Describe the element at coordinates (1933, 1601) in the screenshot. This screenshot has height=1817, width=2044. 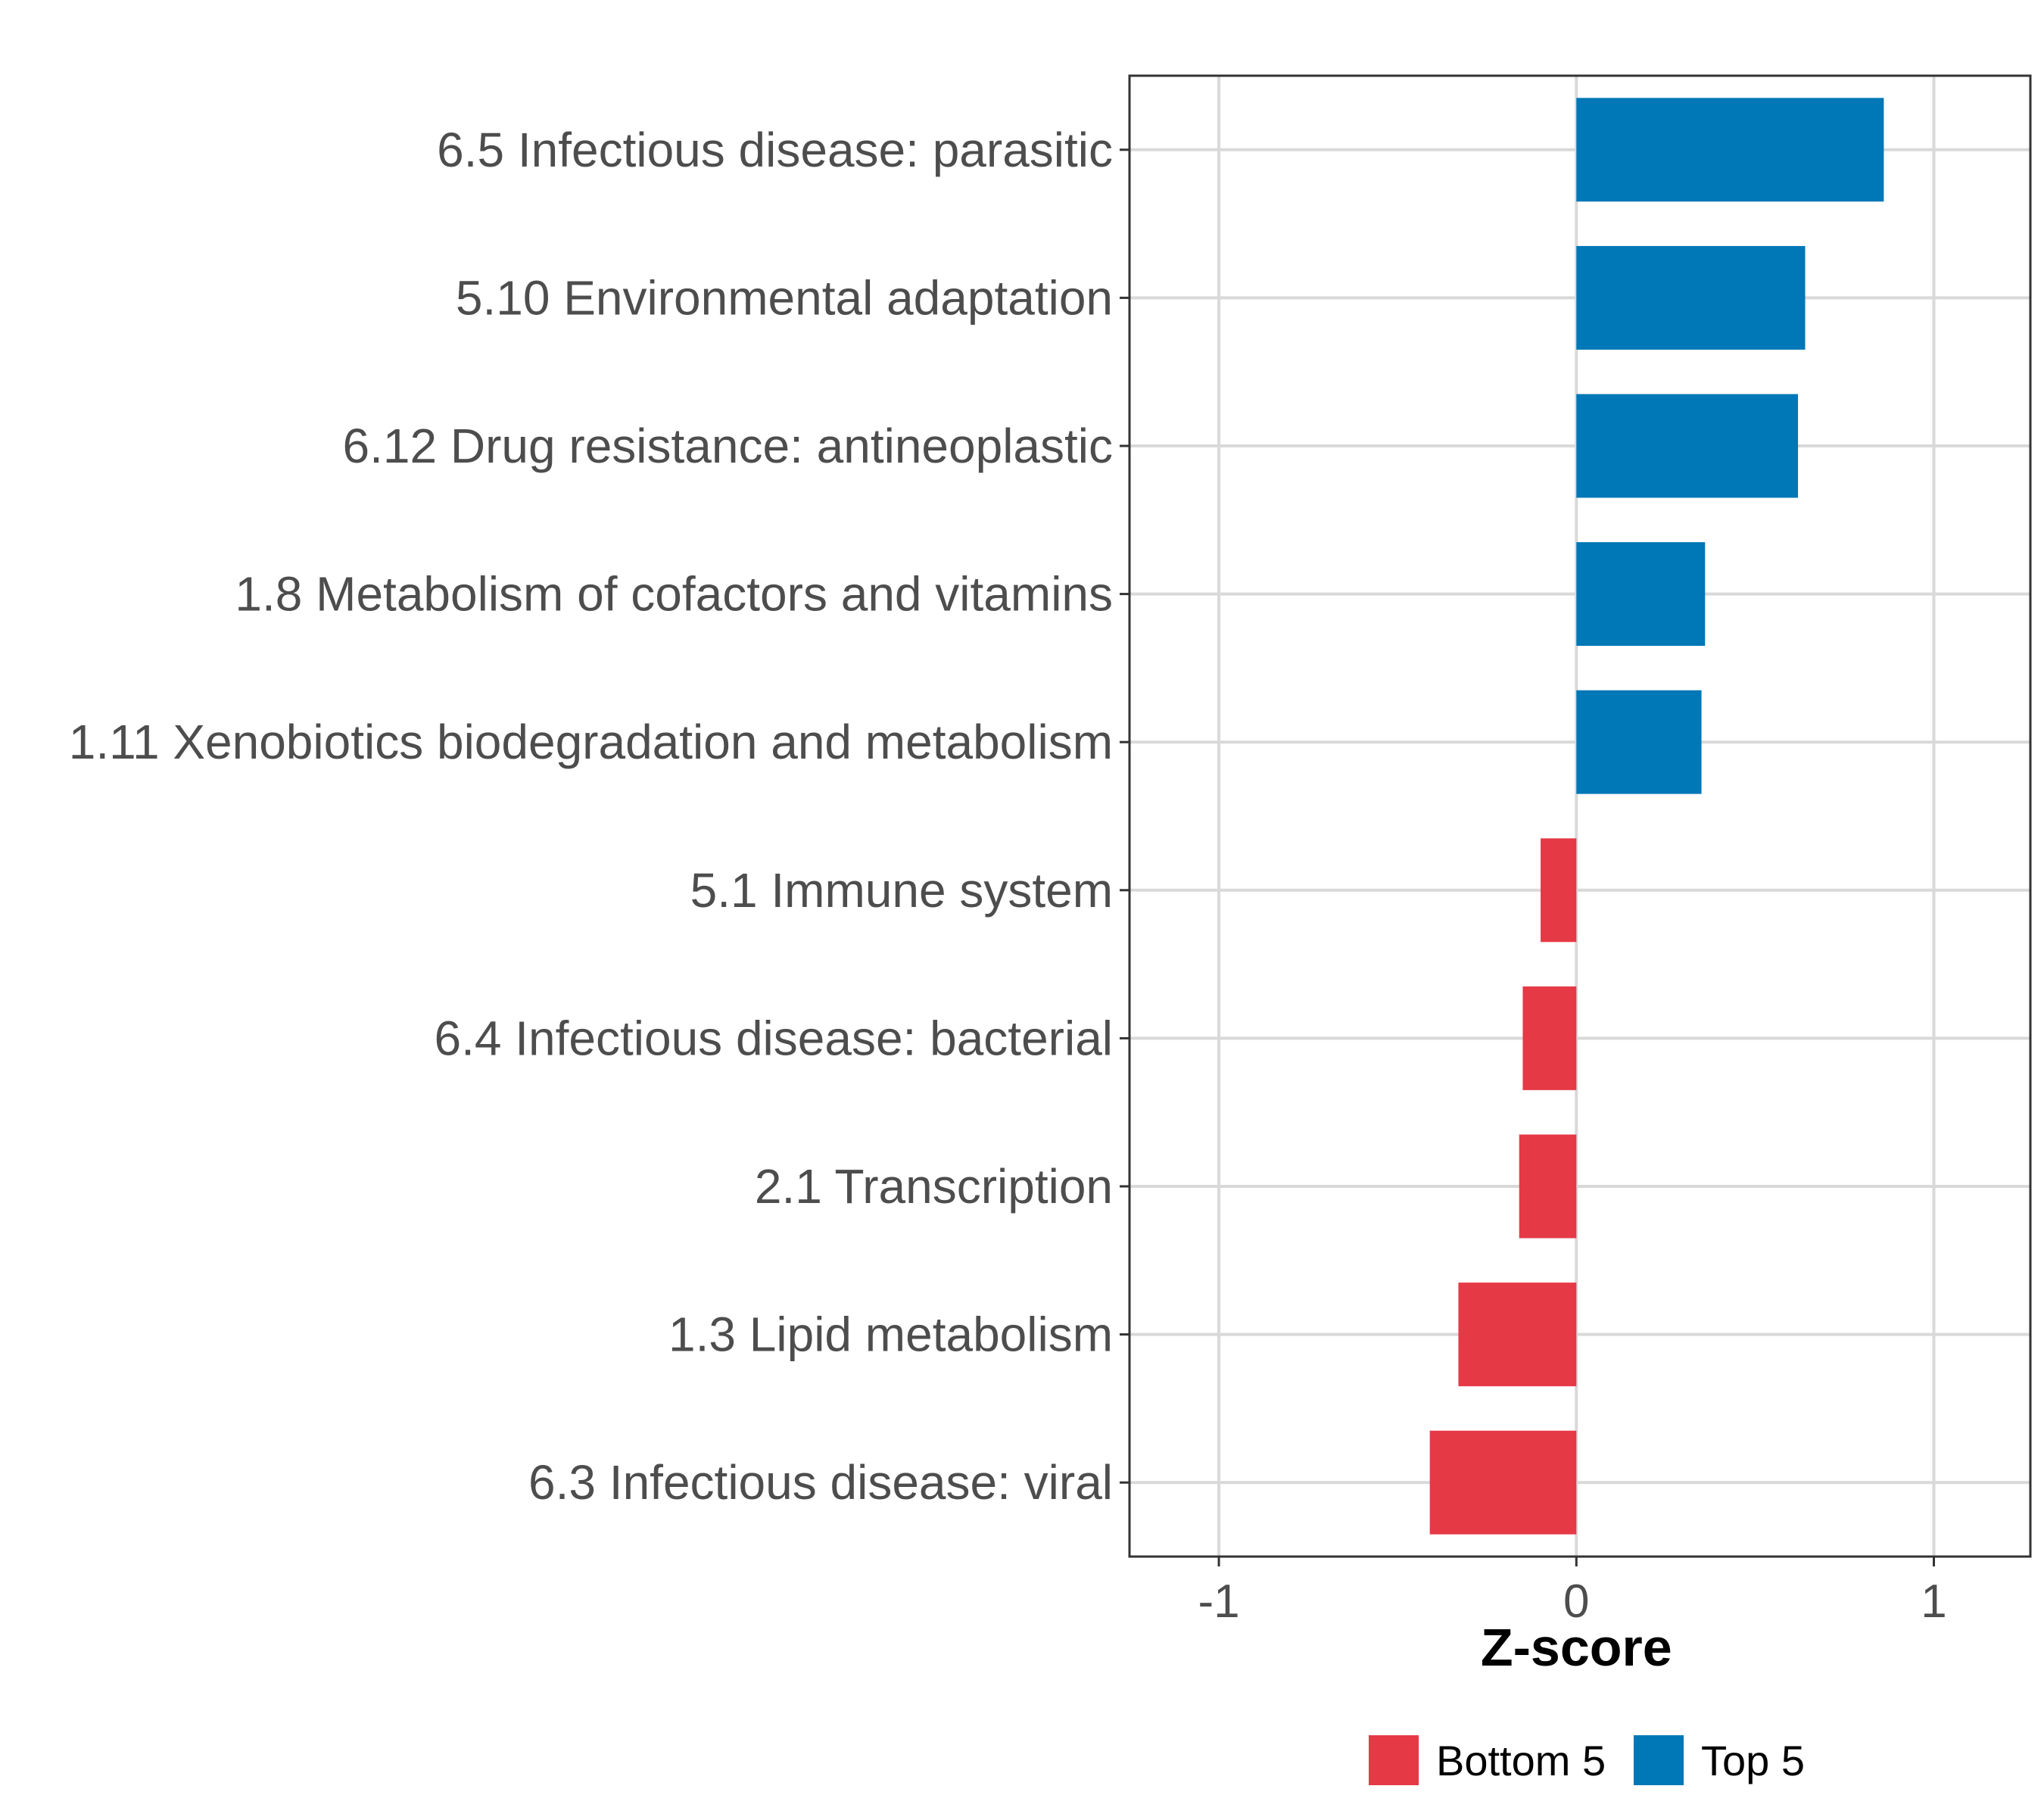
I see `x-tick-label: 1` at that location.